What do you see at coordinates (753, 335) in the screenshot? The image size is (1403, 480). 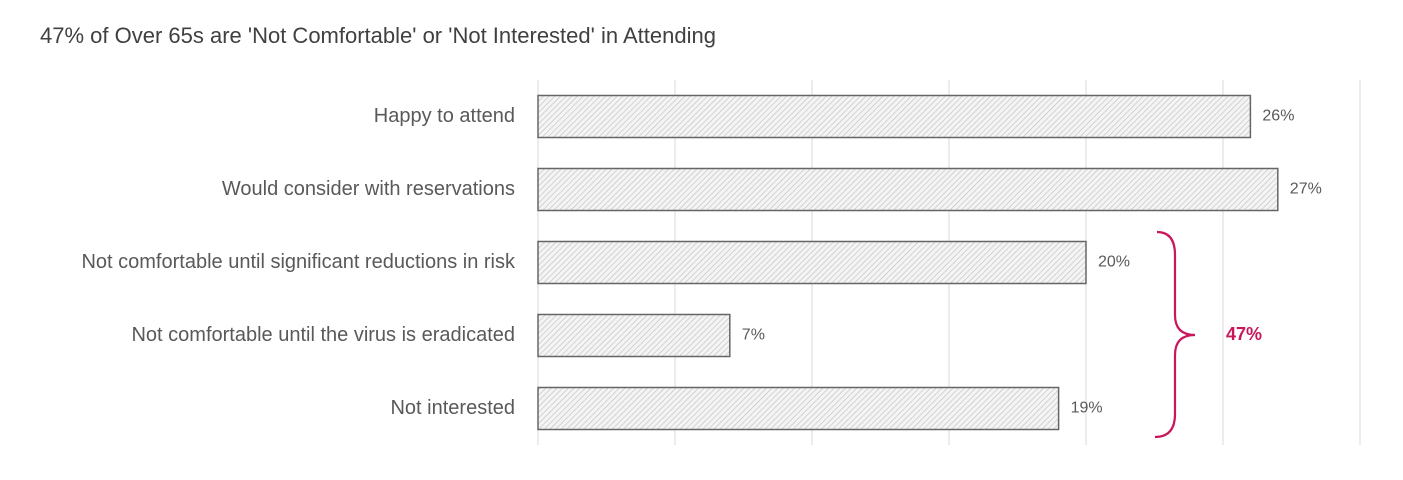 I see `value-label: 7%` at bounding box center [753, 335].